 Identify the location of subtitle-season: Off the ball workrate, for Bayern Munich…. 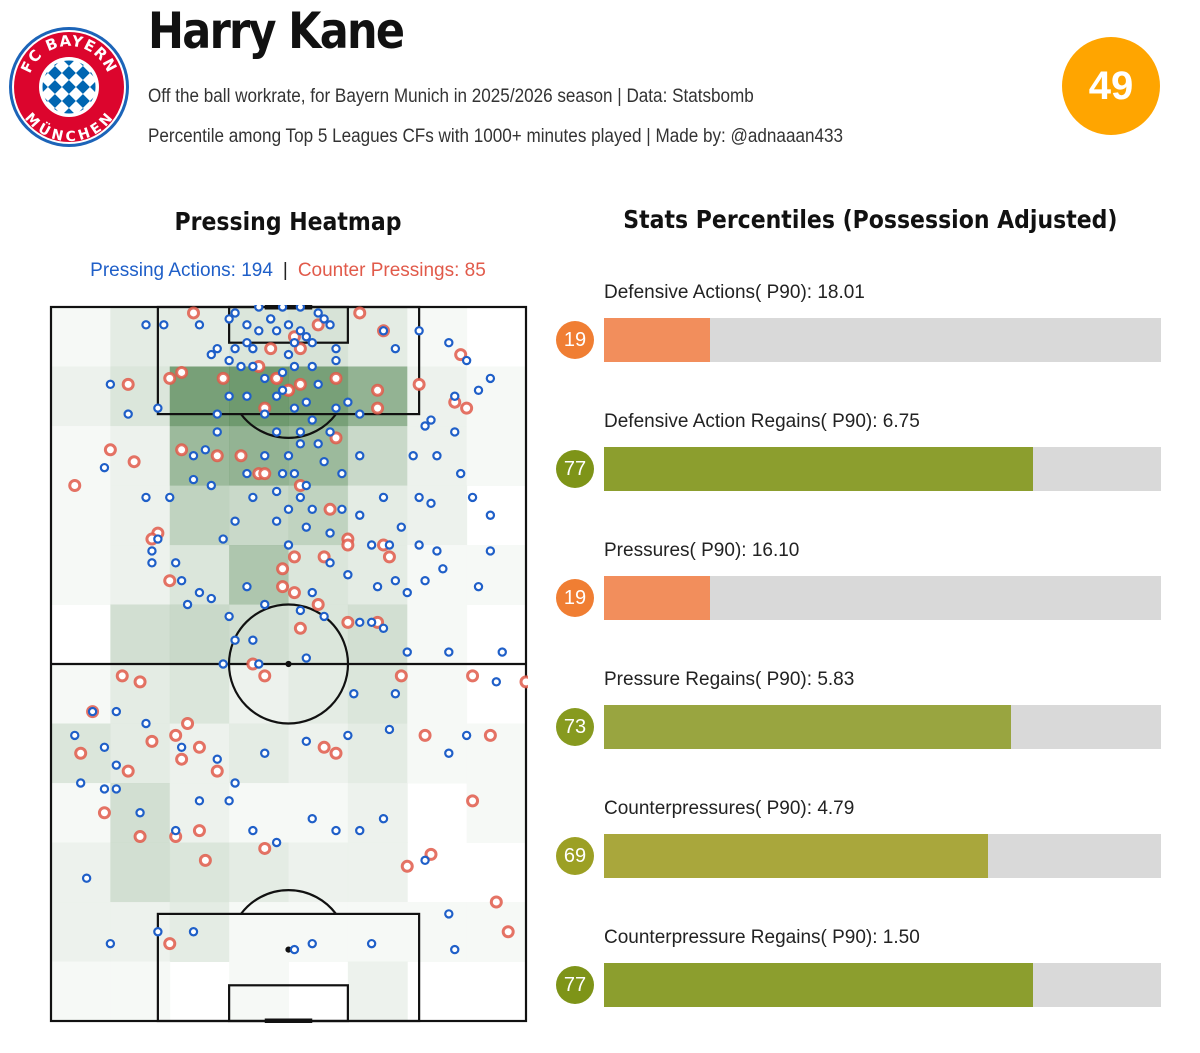
(451, 96).